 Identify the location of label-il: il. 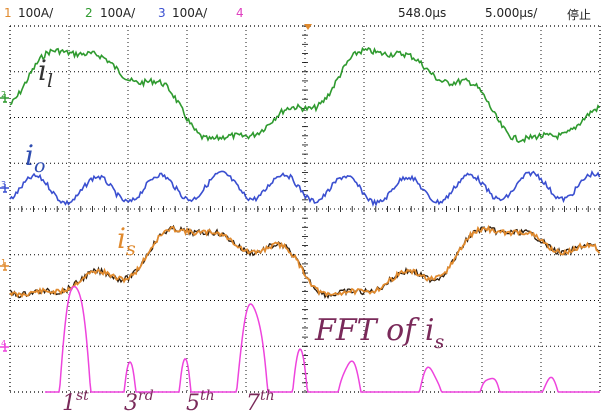
(45, 73).